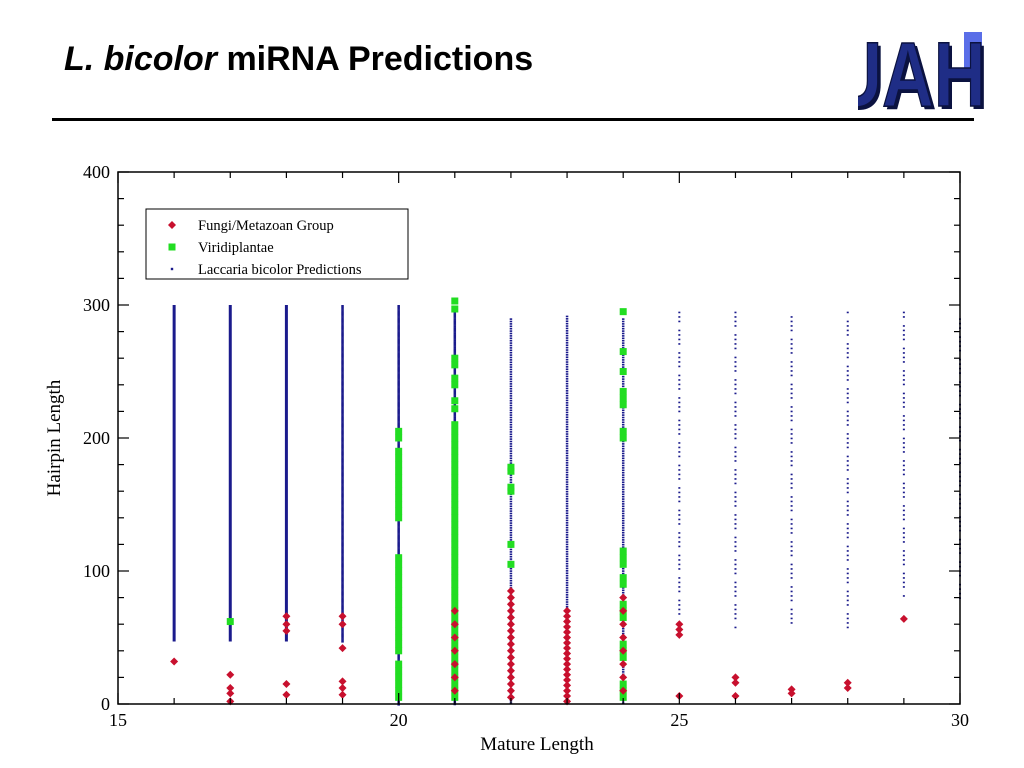  I want to click on legend-label: Laccaria bicolor Predictions, so click(280, 270).